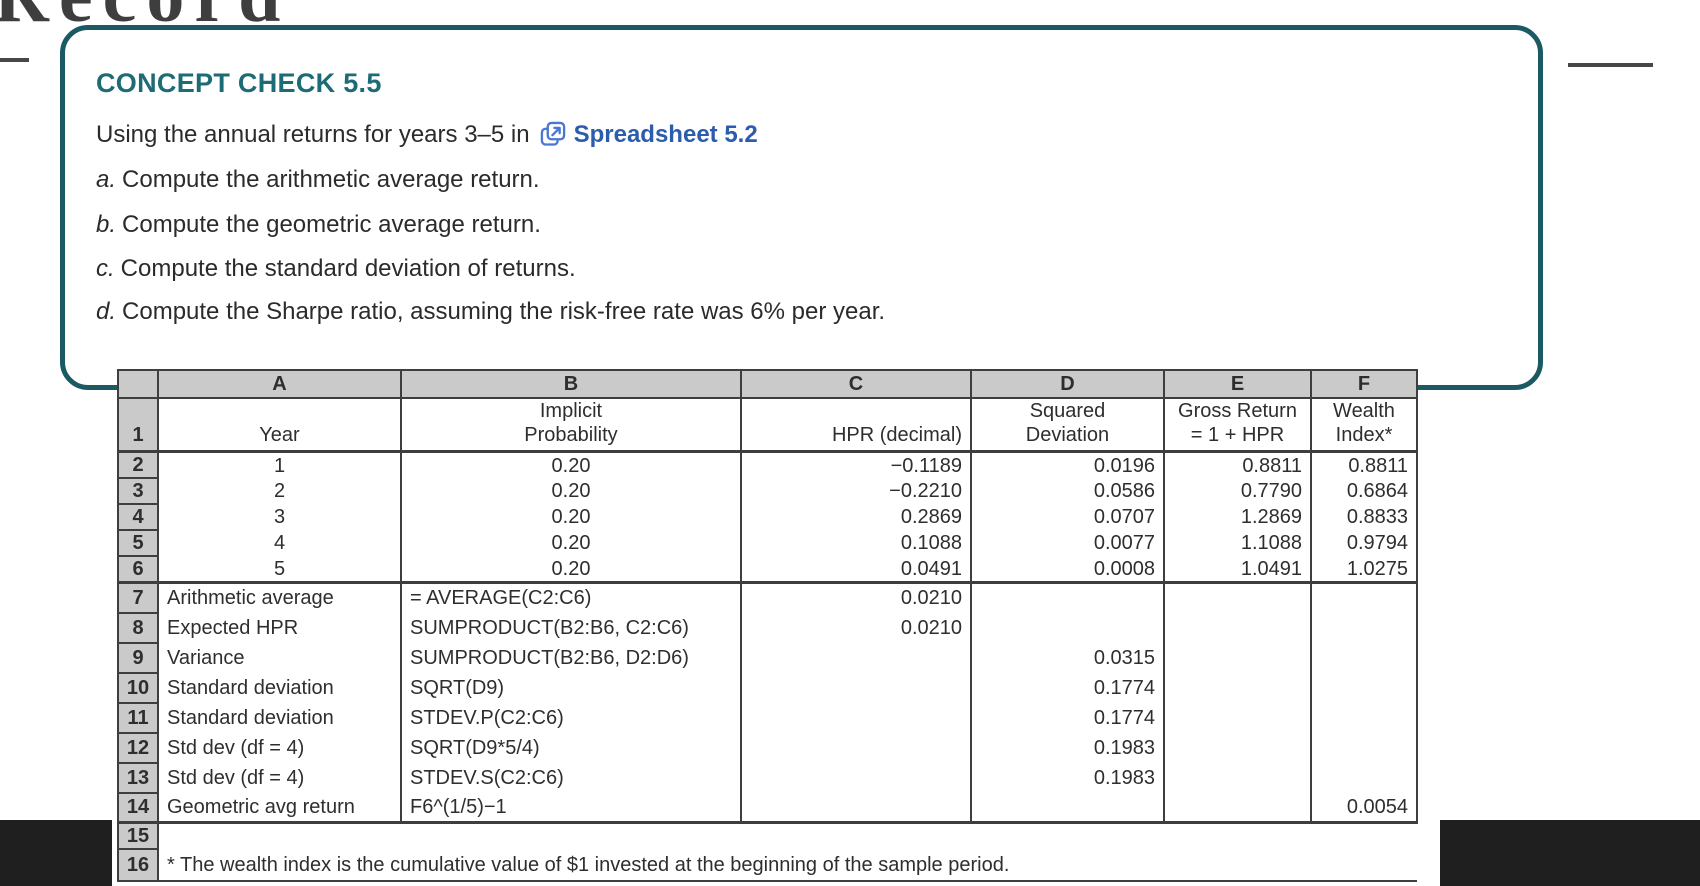 The width and height of the screenshot is (1700, 886). I want to click on wealth-header-cell: Wealth Index*, so click(1364, 425).